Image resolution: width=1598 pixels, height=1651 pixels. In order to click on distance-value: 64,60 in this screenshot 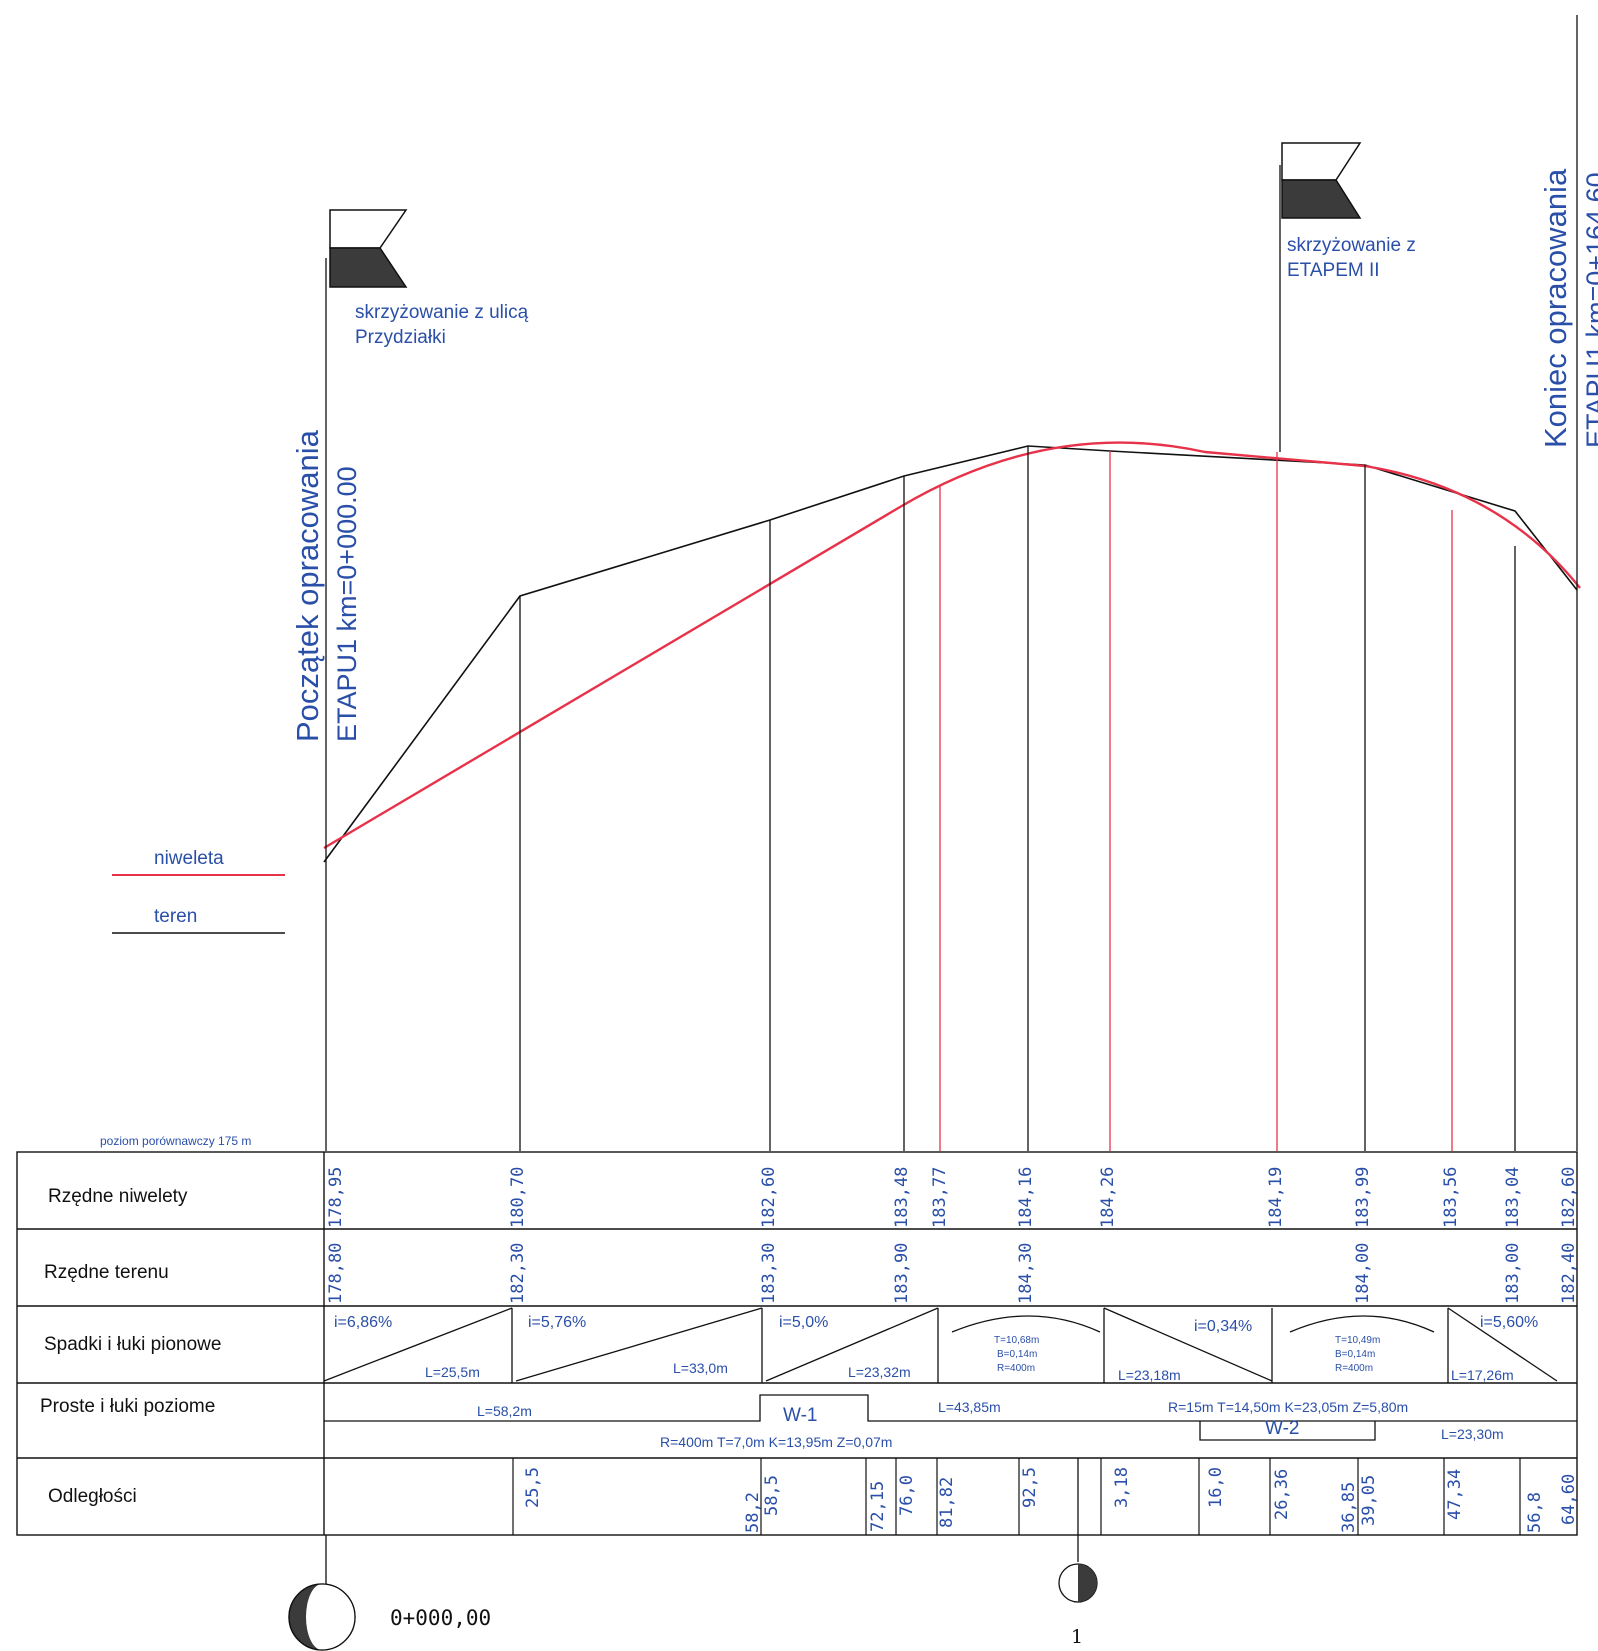, I will do `click(1569, 1499)`.